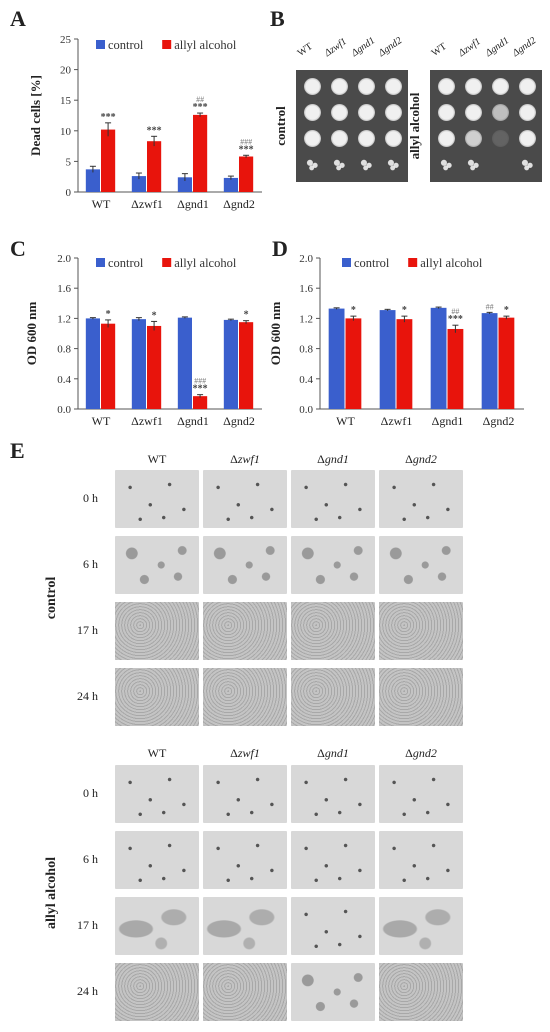 This screenshot has width=550, height=1032. I want to click on micro-group-label: control, so click(51, 598).